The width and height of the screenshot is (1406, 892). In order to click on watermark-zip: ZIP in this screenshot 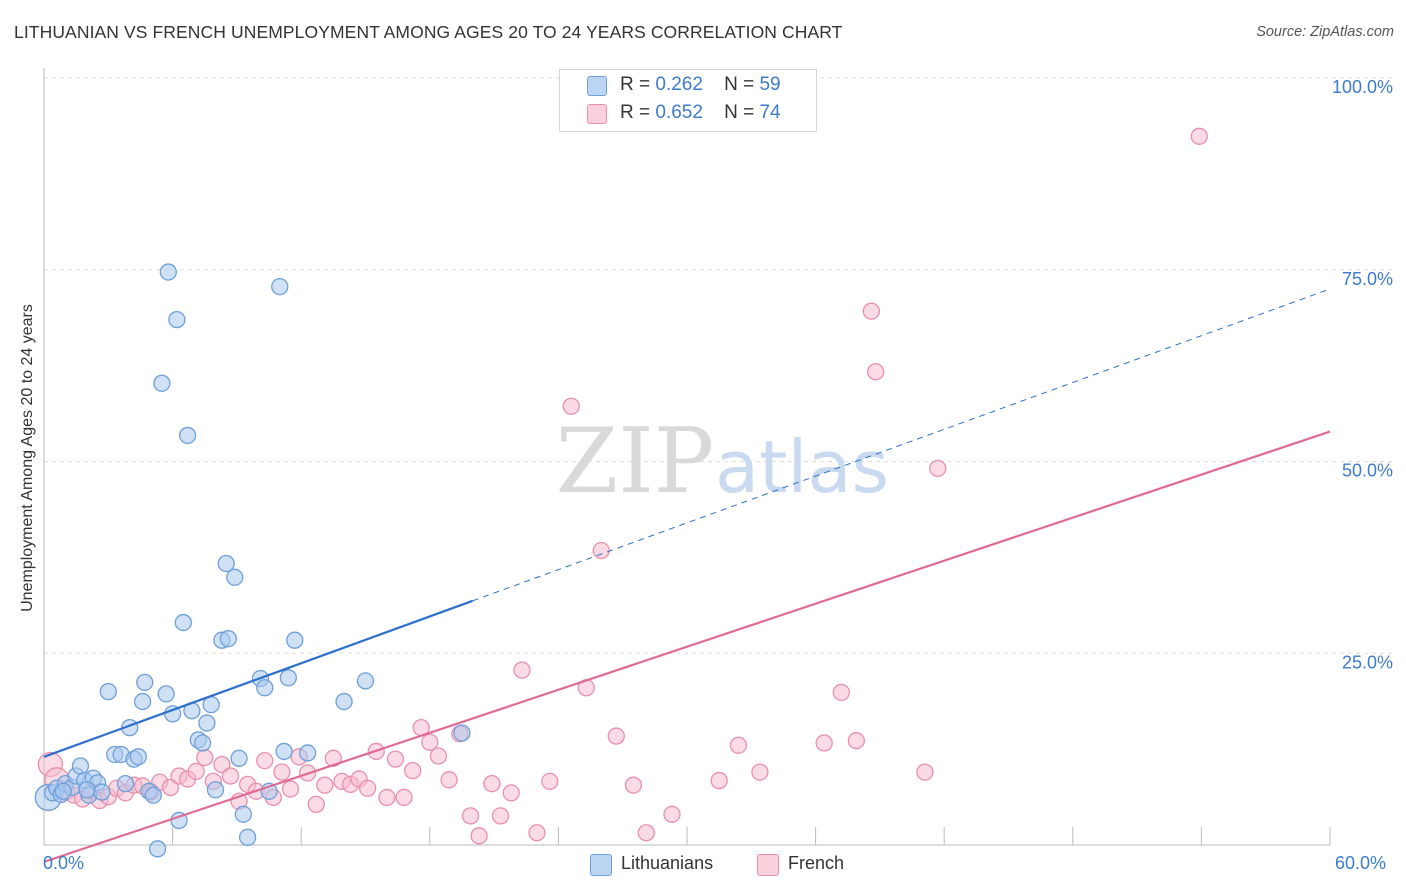, I will do `click(635, 461)`.